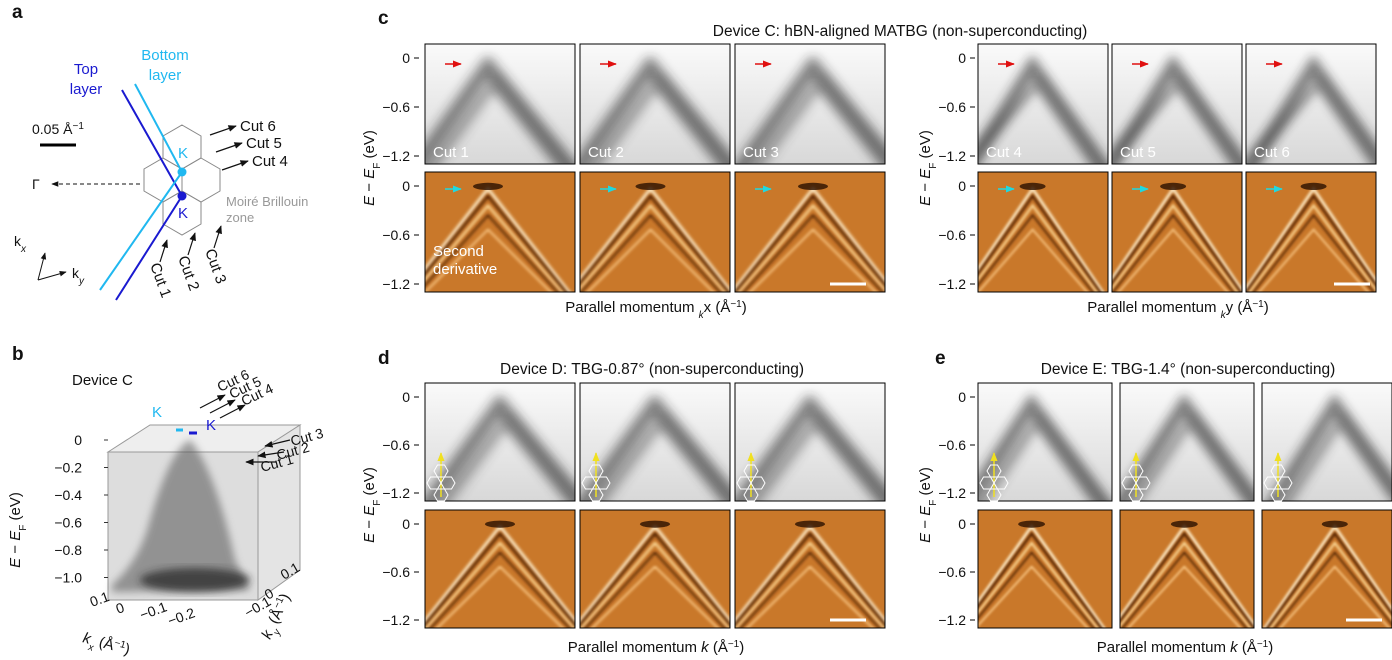 The image size is (1392, 660). I want to click on text-part: y, so click(81, 281).